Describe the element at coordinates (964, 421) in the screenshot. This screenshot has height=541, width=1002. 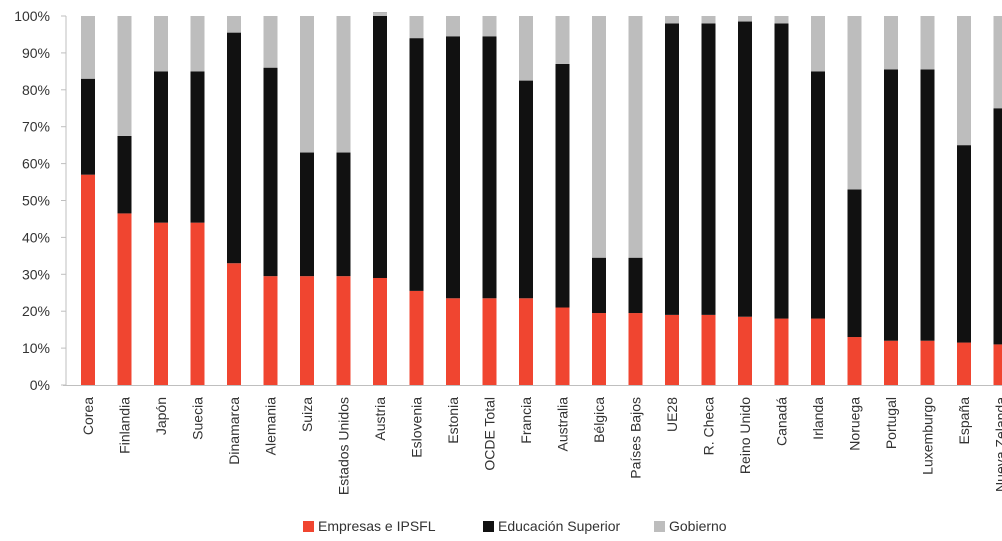
I see `x-tick-label: España` at that location.